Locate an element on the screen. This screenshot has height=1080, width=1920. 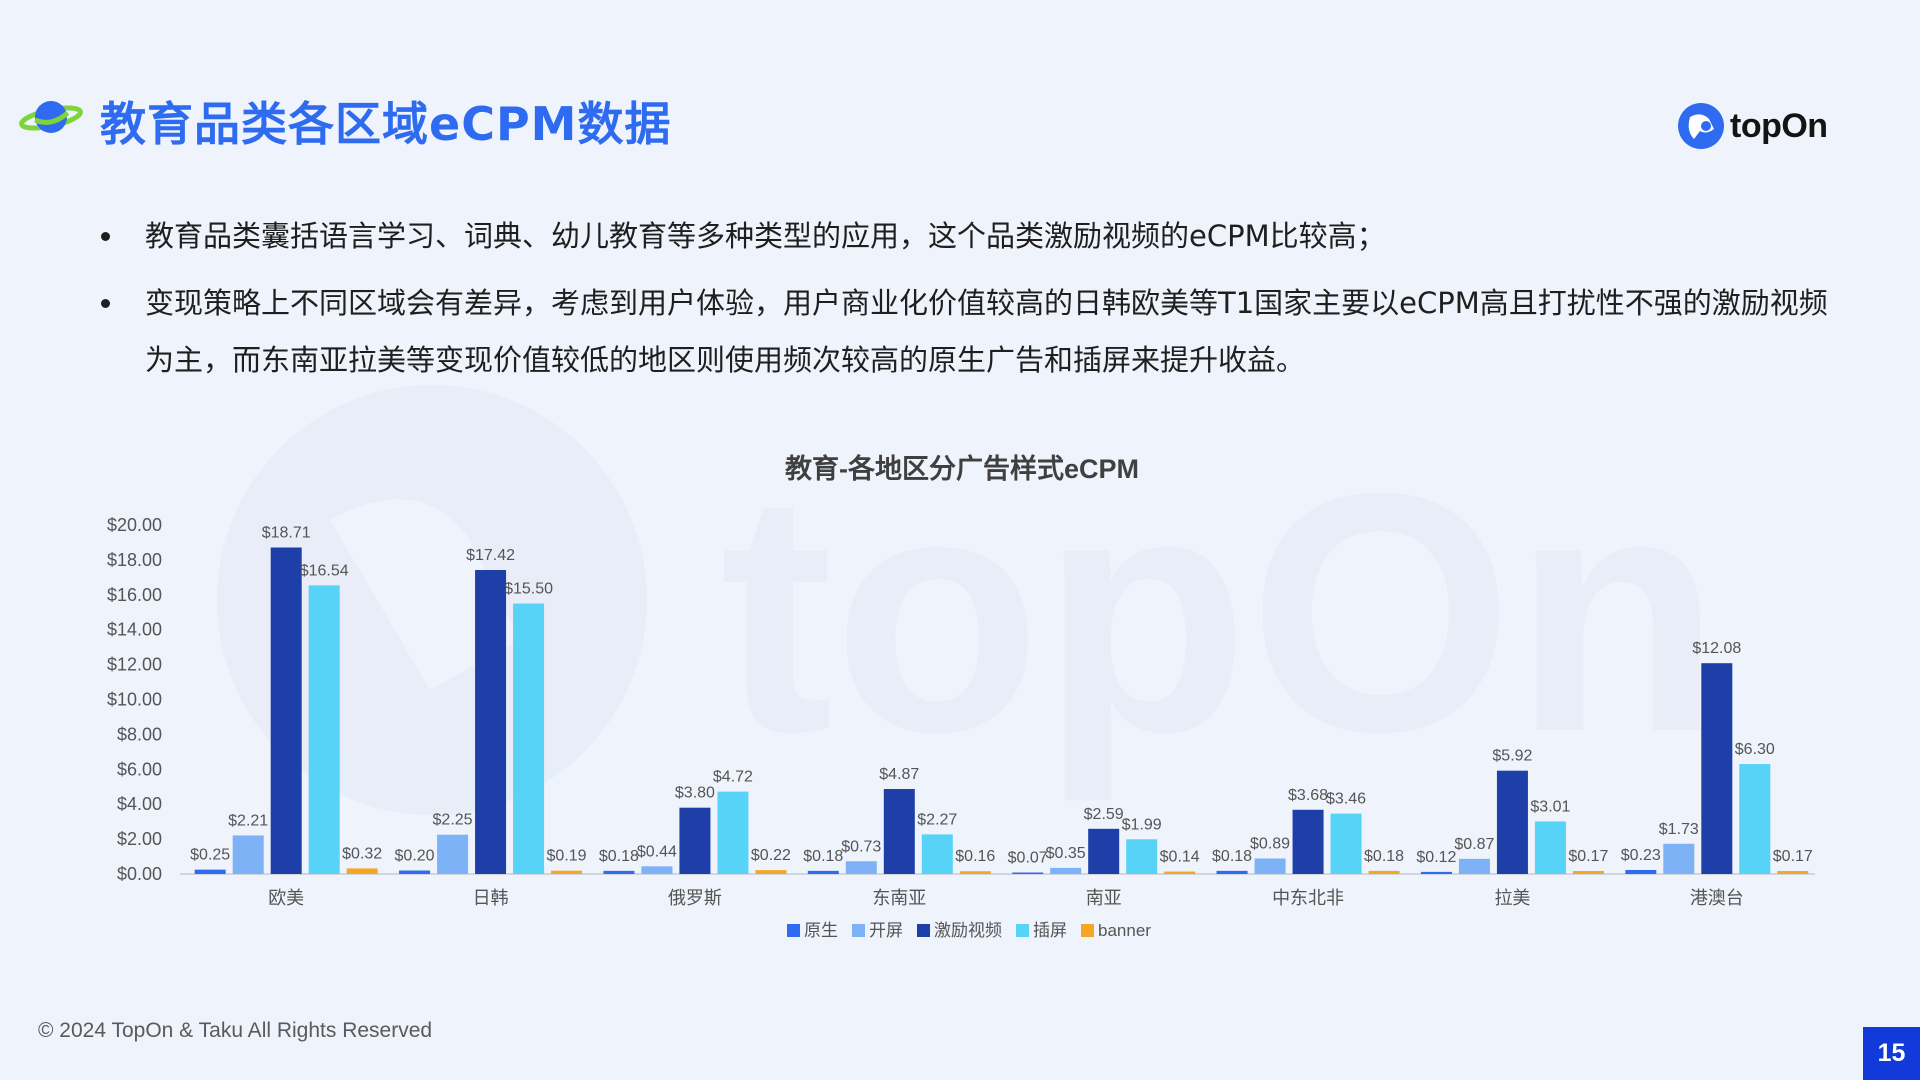
x-tick-label: 中东北非 is located at coordinates (1308, 898).